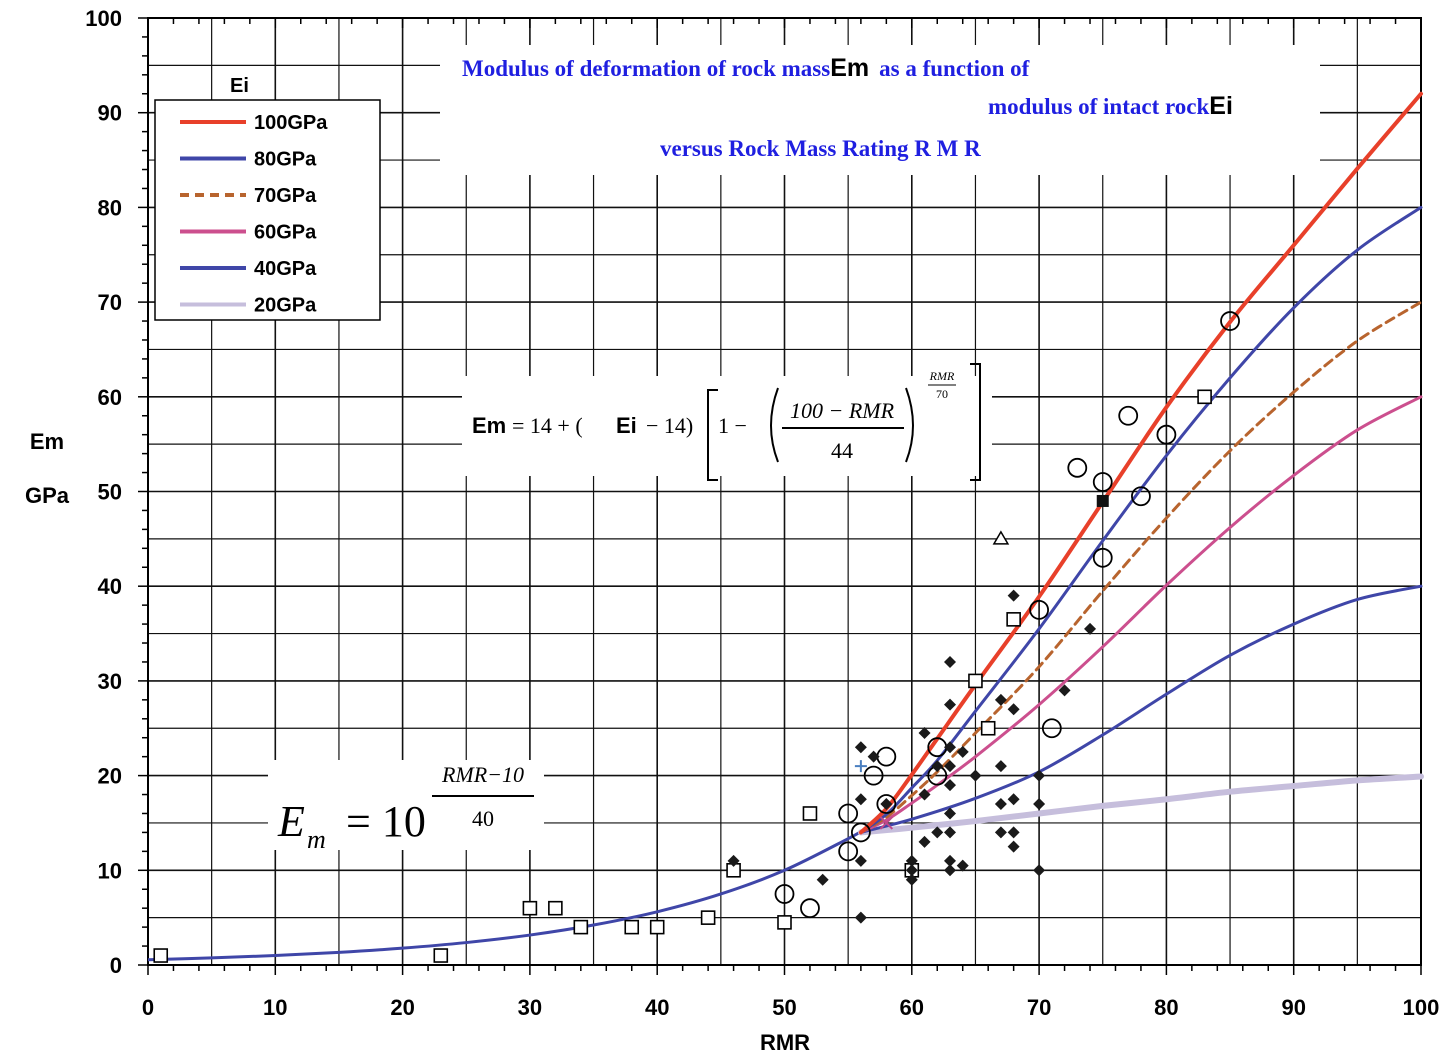 This screenshot has width=1449, height=1059. Describe the element at coordinates (669, 425) in the screenshot. I see `formula-upper-minus: − 14)` at that location.